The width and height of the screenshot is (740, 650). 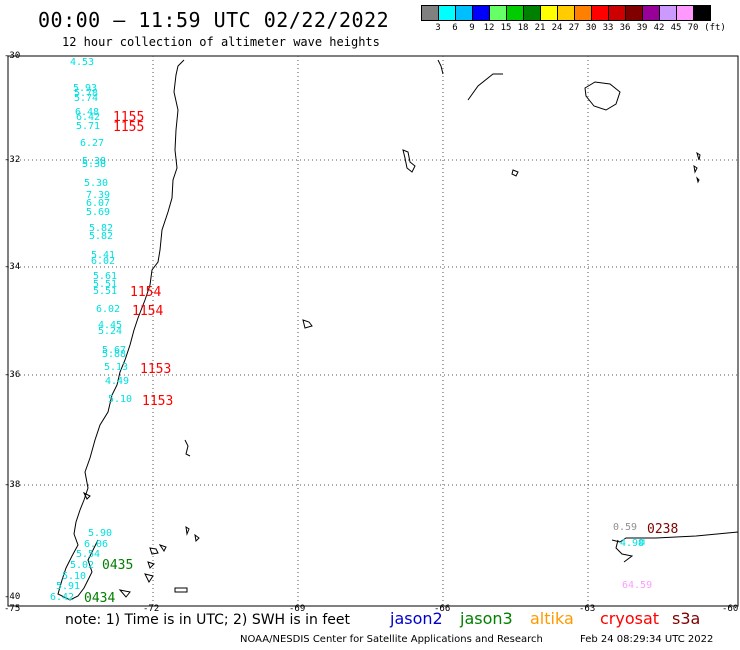 I want to click on swh-value: 5.93, so click(x=85, y=88).